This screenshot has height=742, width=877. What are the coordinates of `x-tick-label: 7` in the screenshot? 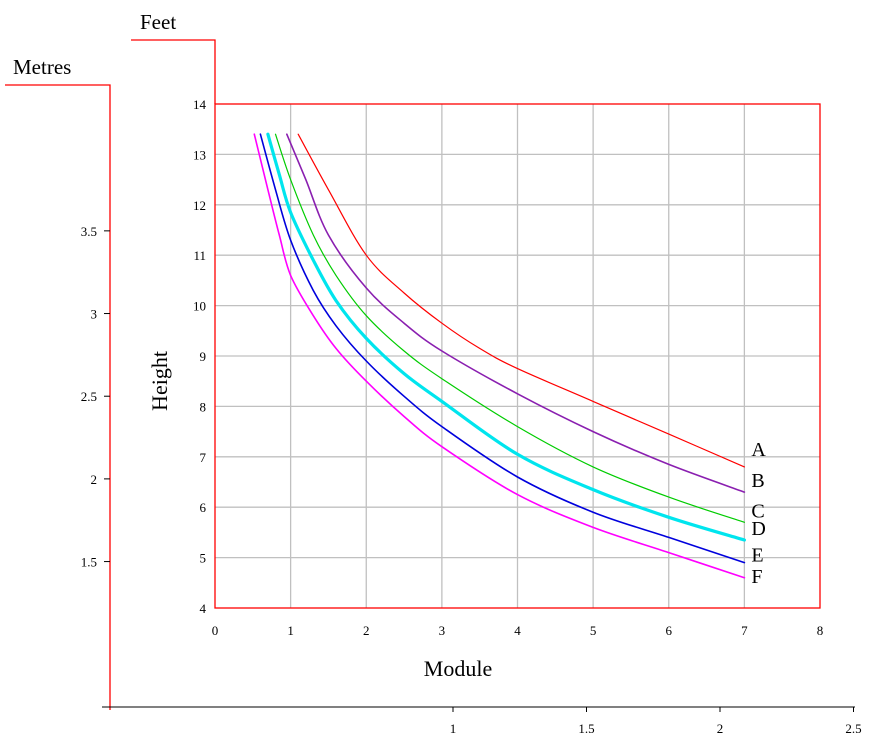 It's located at (744, 630).